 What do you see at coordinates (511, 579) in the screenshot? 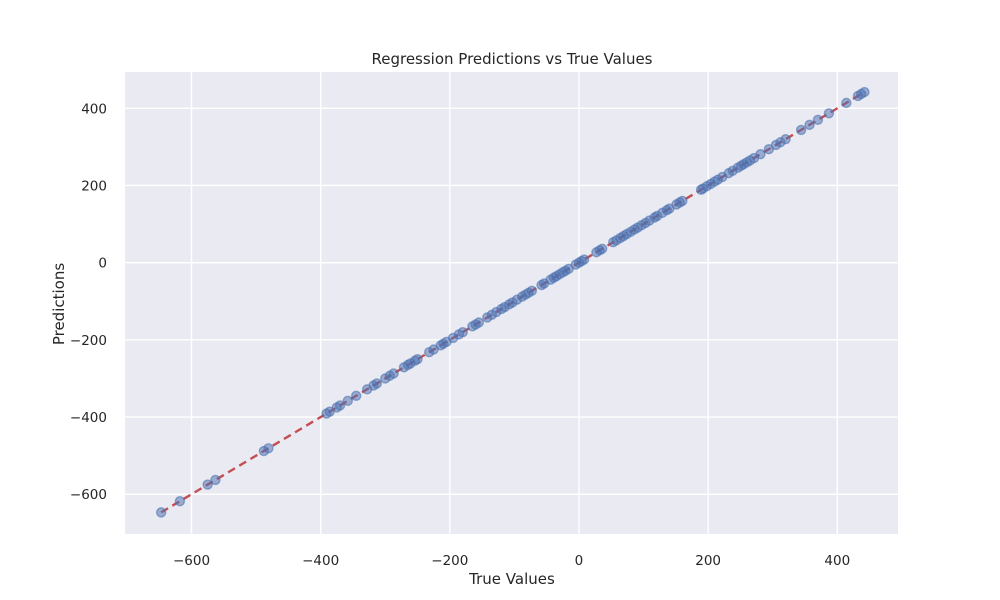
I see `x-axis-label: True Values` at bounding box center [511, 579].